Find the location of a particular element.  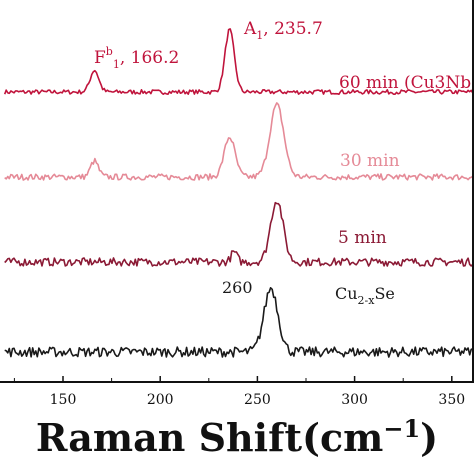

x-tick-label-300: 300 is located at coordinates (354, 400).